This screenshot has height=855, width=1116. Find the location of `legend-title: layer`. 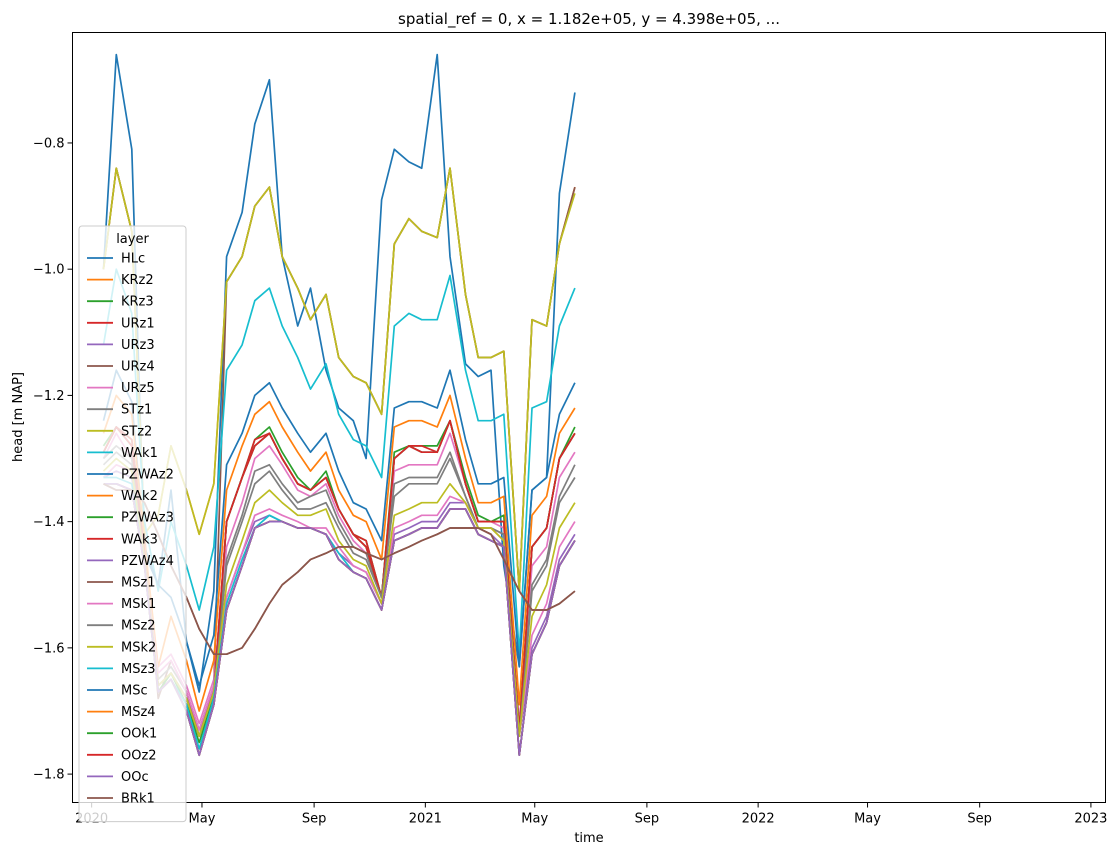

legend-title: layer is located at coordinates (132, 239).